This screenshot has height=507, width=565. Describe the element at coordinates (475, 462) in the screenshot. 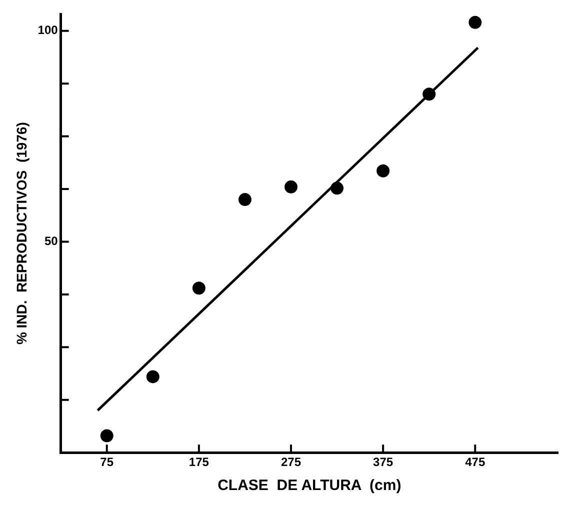

I see `x-tick-label: 475` at that location.